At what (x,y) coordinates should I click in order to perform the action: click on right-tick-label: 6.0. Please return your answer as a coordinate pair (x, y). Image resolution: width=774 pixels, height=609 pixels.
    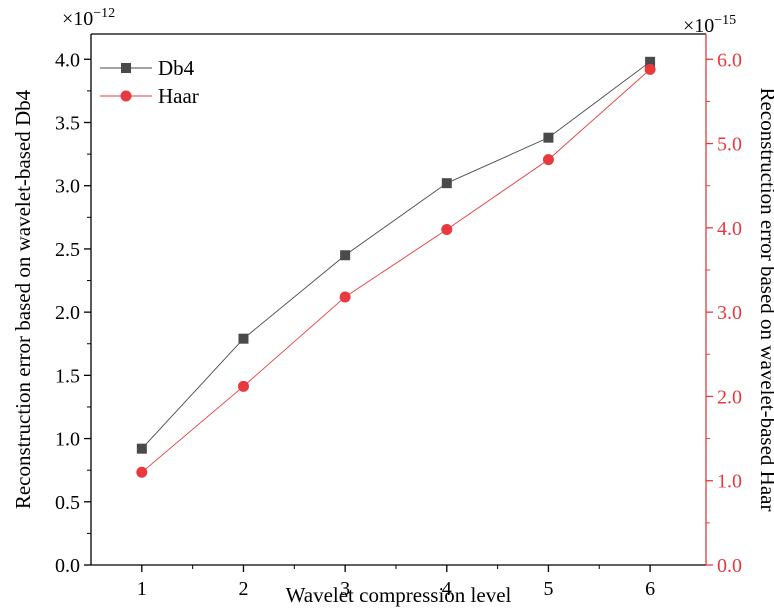
    Looking at the image, I should click on (729, 60).